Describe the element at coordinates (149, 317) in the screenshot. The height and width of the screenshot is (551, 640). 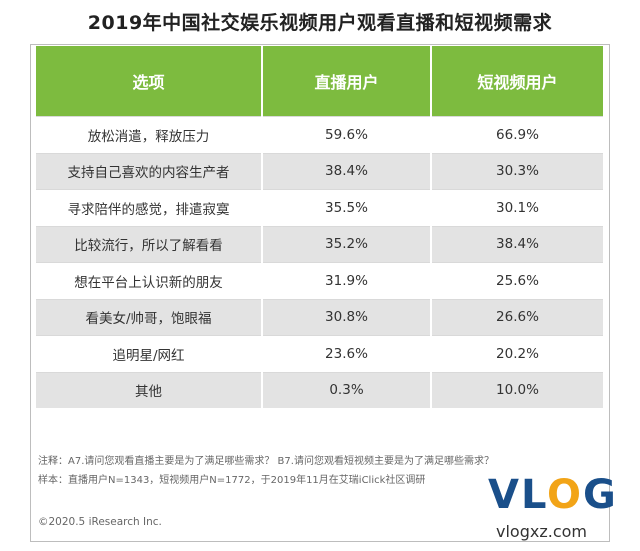
I see `row-label: 看美女/帅哥，饱眼福` at that location.